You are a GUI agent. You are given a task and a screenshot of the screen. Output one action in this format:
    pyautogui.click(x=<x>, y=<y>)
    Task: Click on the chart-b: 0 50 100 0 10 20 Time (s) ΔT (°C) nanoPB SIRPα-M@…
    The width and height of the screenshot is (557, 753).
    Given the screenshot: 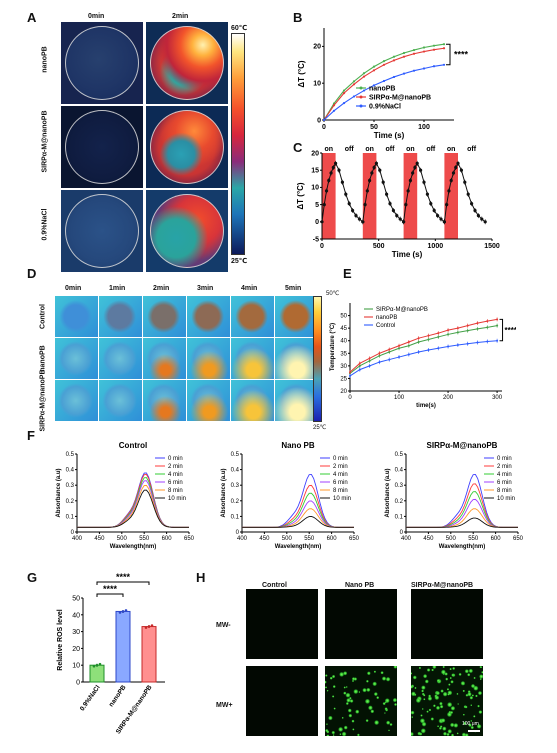 What is the action you would take?
    pyautogui.click(x=383, y=84)
    